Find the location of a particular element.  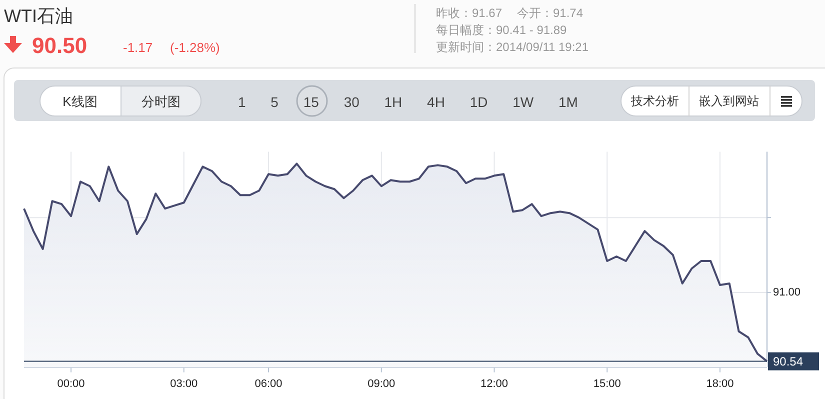

x-tick-label: 15:00 is located at coordinates (607, 384).